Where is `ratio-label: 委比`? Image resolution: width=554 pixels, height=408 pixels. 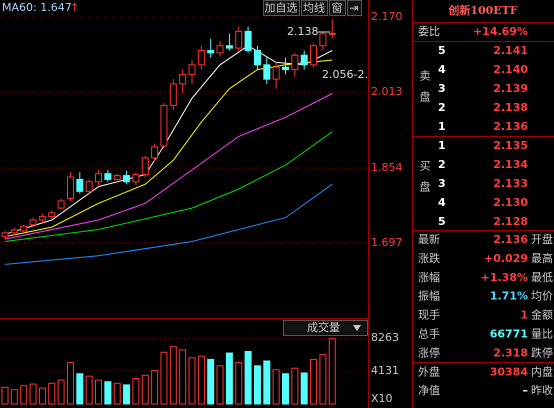
ratio-label: 委比 is located at coordinates (429, 31).